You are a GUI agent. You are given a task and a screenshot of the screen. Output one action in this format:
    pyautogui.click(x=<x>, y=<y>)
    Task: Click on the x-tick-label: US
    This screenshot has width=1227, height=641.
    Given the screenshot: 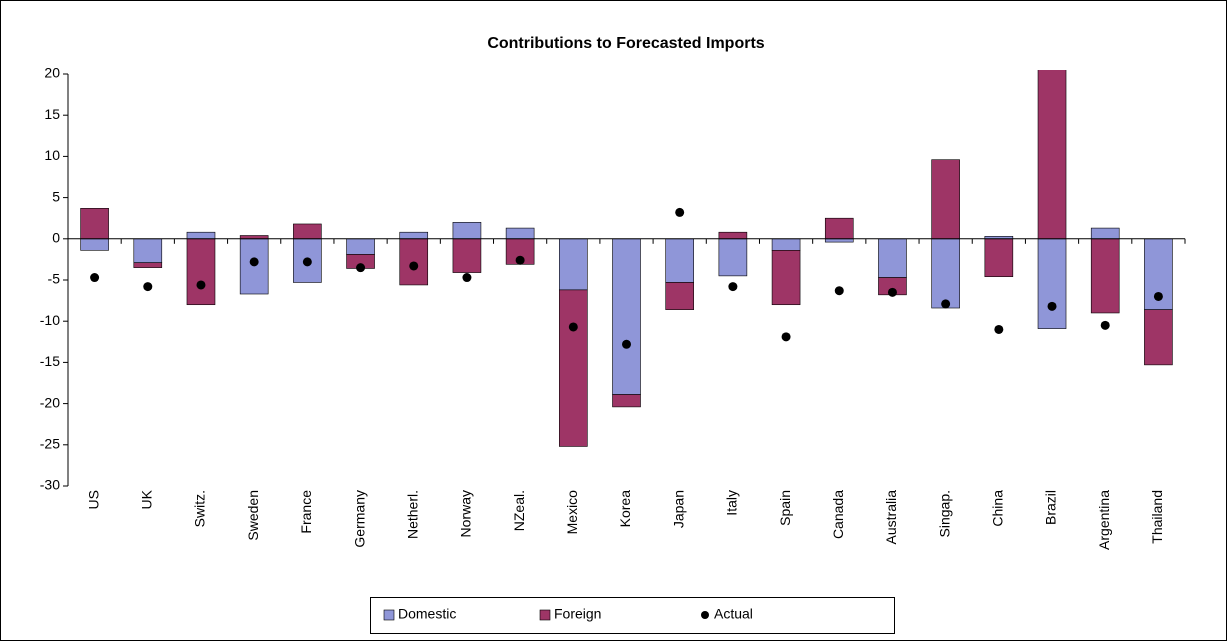 What is the action you would take?
    pyautogui.click(x=93, y=499)
    